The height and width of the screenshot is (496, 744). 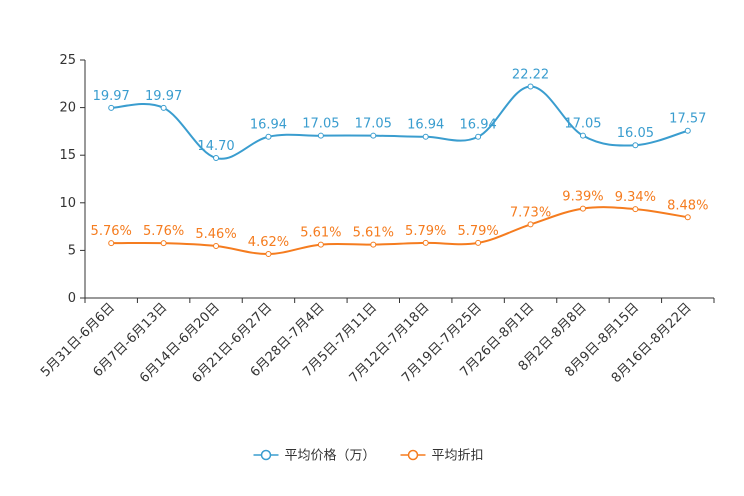 What do you see at coordinates (687, 119) in the screenshot?
I see `data-label: 17.57` at bounding box center [687, 119].